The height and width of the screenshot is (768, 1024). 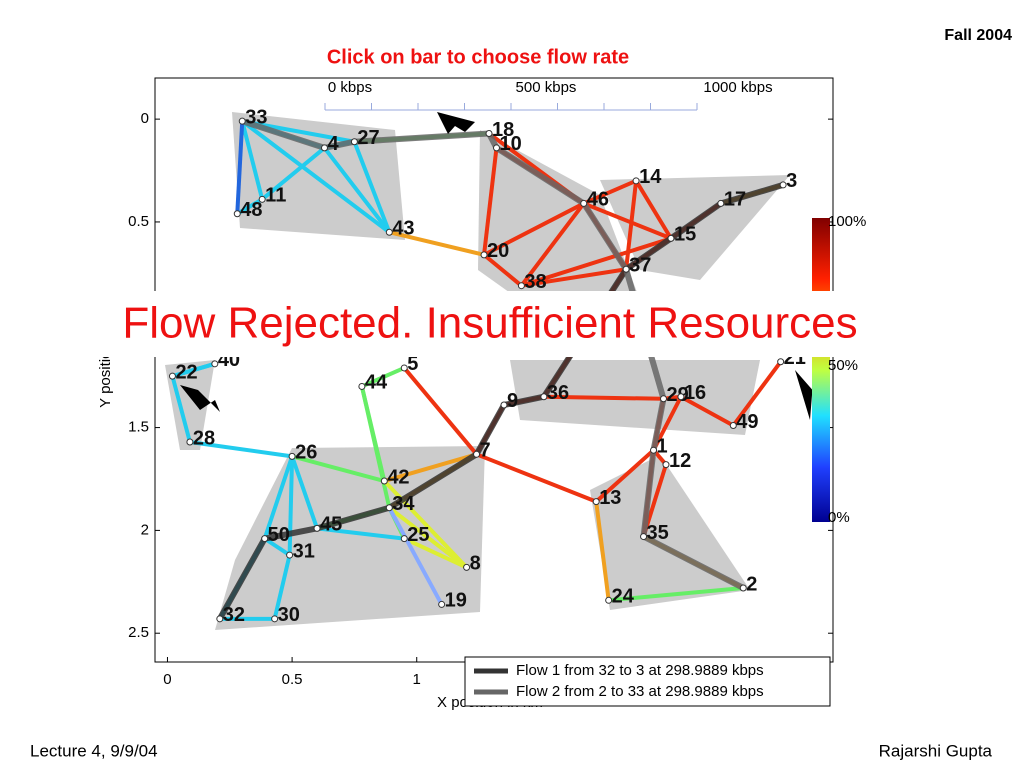 I want to click on node-label: 44, so click(x=376, y=383).